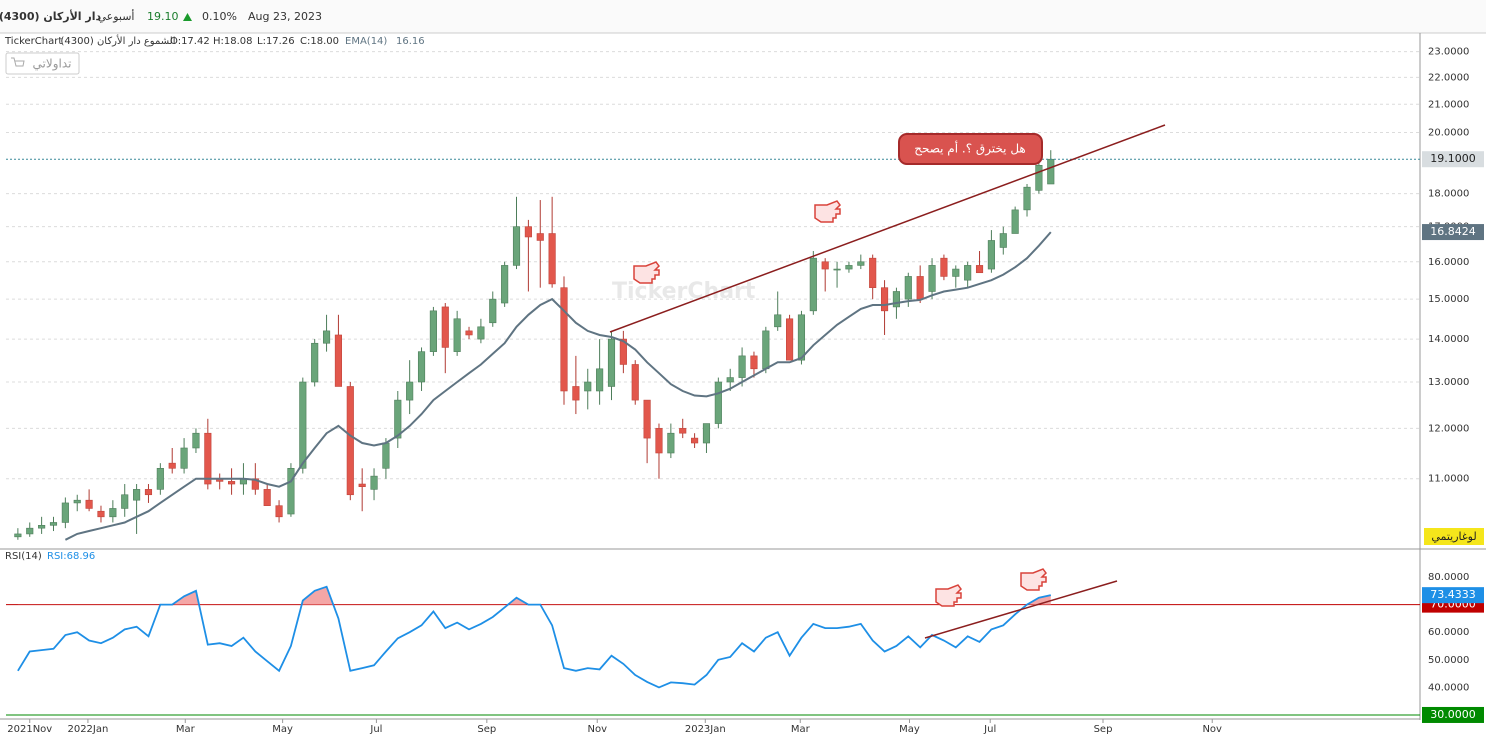 The width and height of the screenshot is (1486, 737). Describe the element at coordinates (887, 228) in the screenshot. I see `trendline` at that location.